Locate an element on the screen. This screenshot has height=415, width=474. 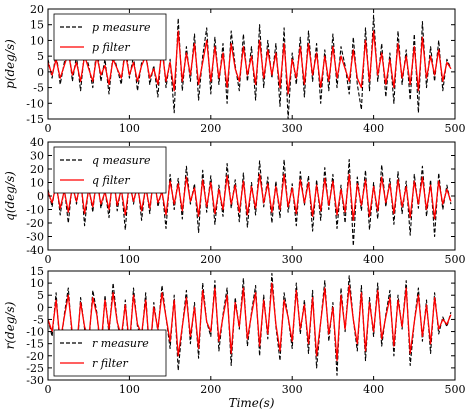
y-tick-label: 30 is located at coordinates (37, 156).